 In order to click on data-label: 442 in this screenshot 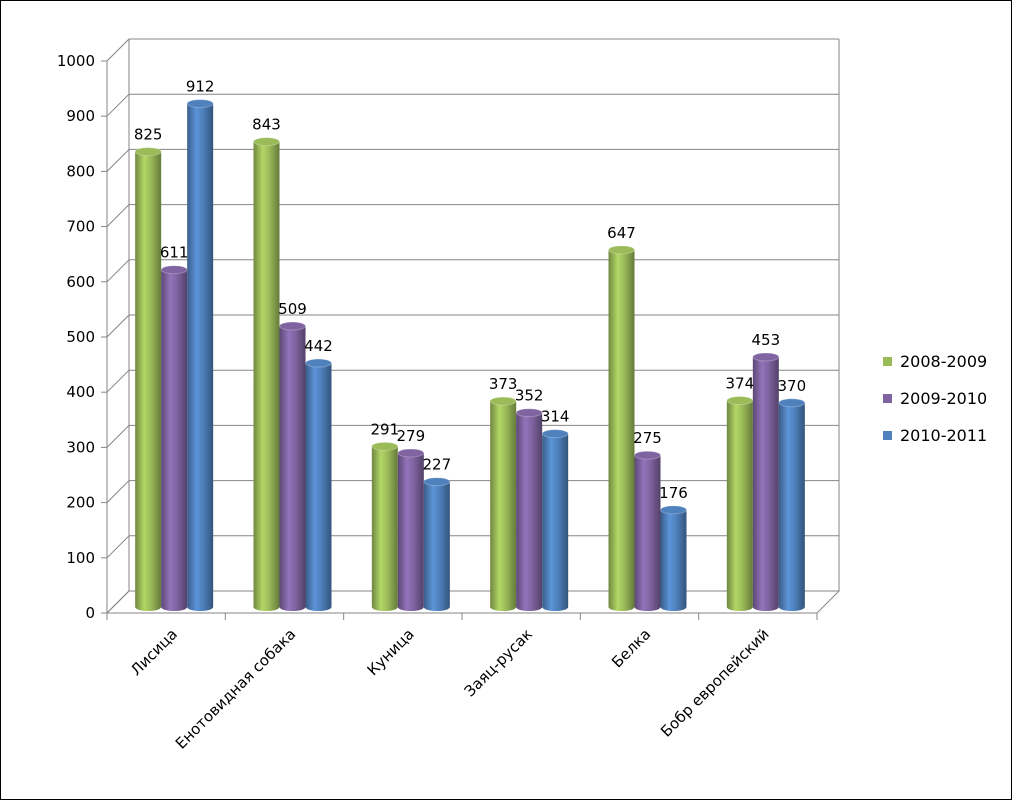, I will do `click(318, 346)`.